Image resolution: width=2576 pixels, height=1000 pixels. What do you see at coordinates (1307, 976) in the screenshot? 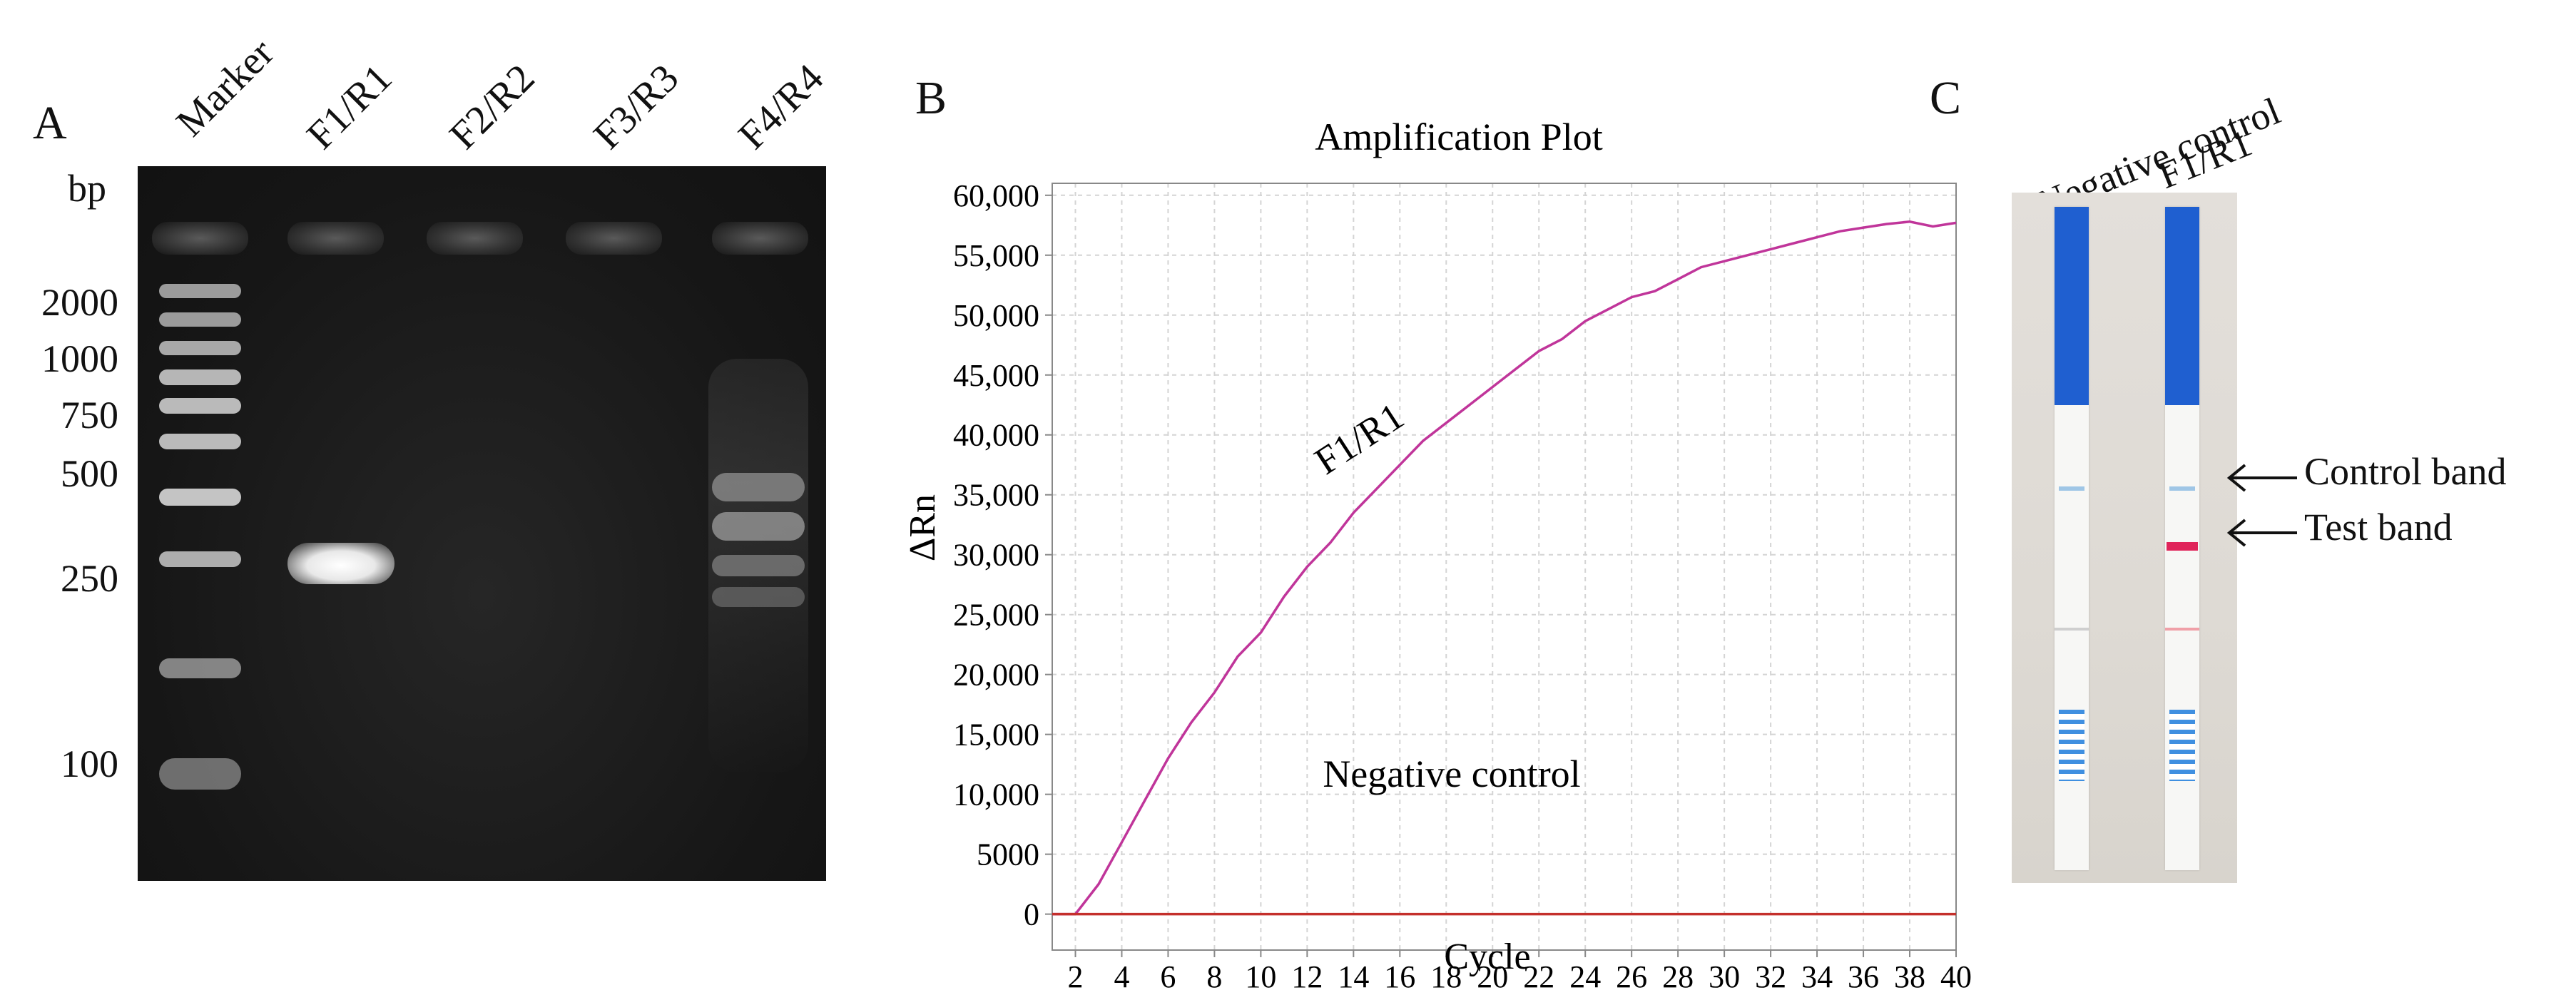
I see `x-tick-label: 12` at bounding box center [1307, 976].